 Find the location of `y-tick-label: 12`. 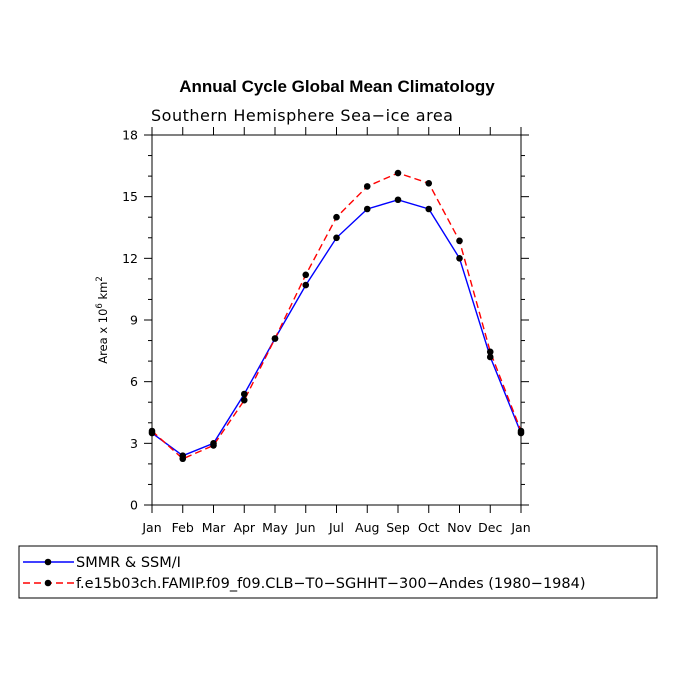

y-tick-label: 12 is located at coordinates (130, 258).